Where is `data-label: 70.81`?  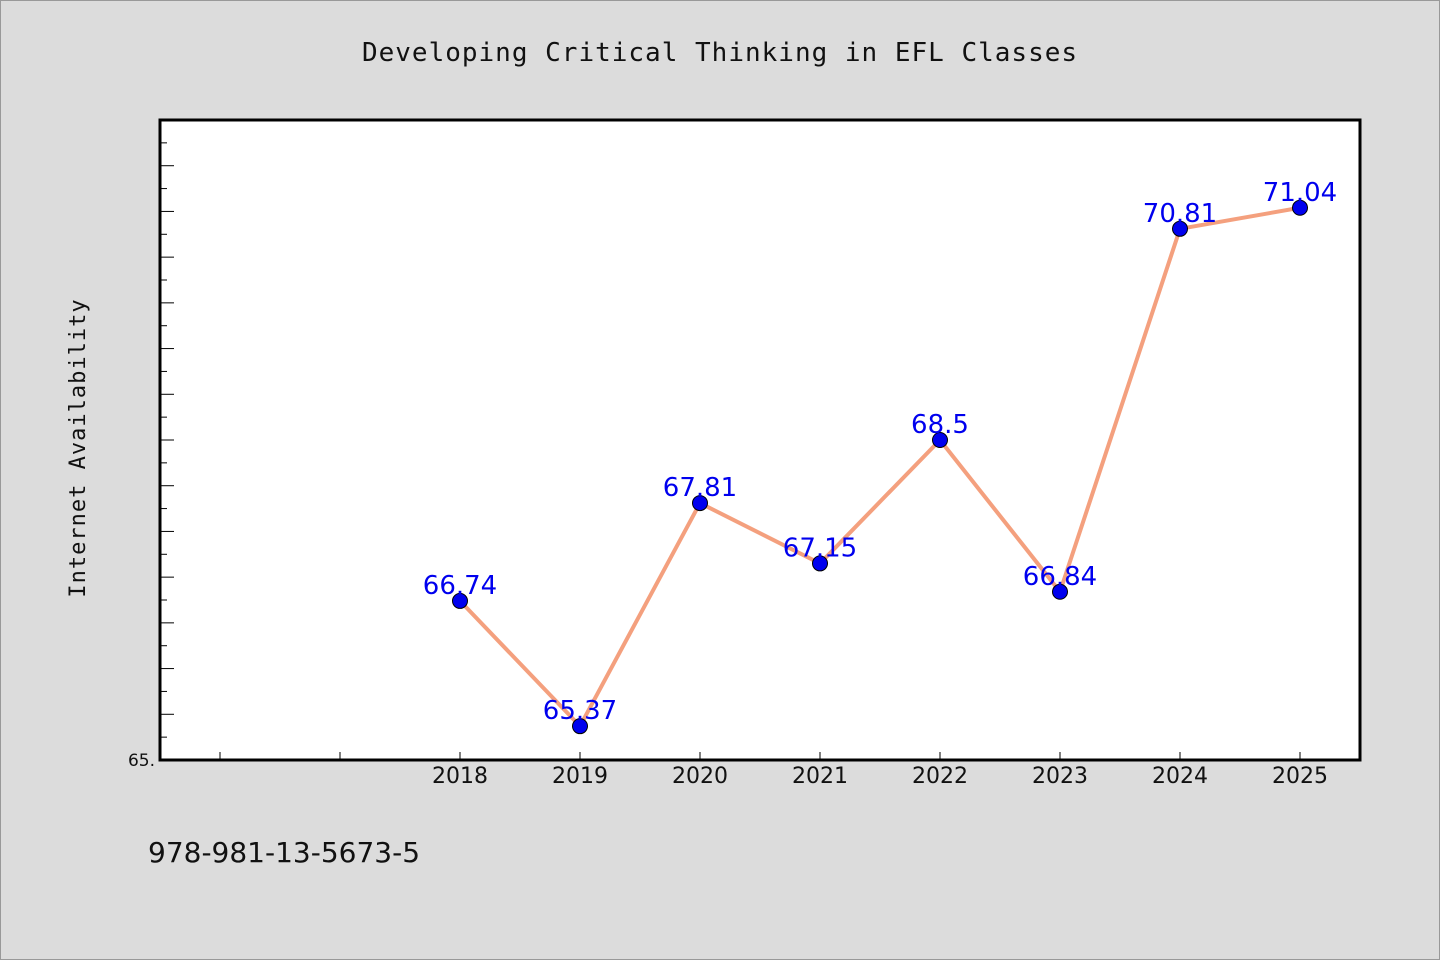 data-label: 70.81 is located at coordinates (1180, 214).